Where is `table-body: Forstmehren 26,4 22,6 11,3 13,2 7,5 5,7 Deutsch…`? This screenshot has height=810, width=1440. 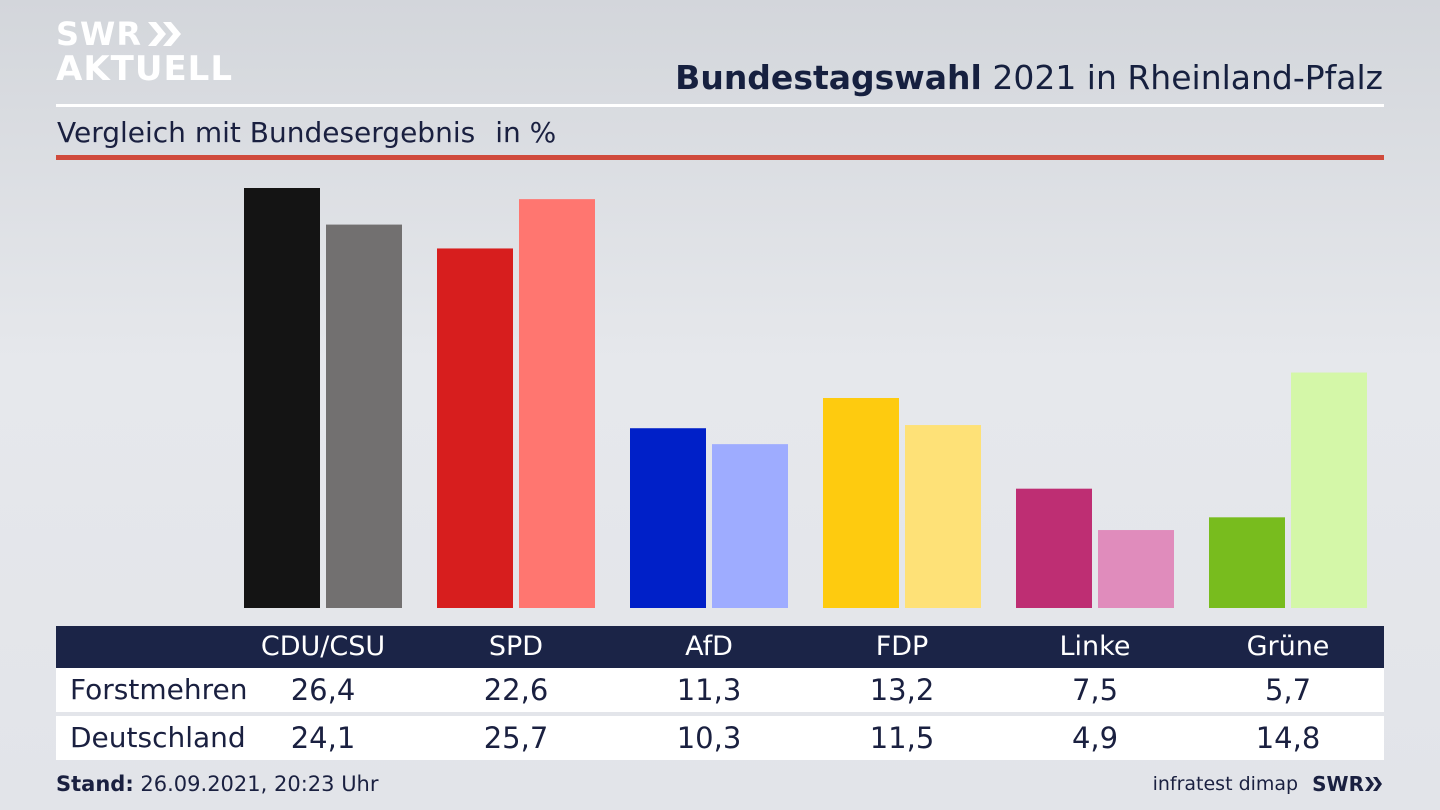
table-body: Forstmehren 26,4 22,6 11,3 13,2 7,5 5,7 Deutsch… is located at coordinates (720, 714).